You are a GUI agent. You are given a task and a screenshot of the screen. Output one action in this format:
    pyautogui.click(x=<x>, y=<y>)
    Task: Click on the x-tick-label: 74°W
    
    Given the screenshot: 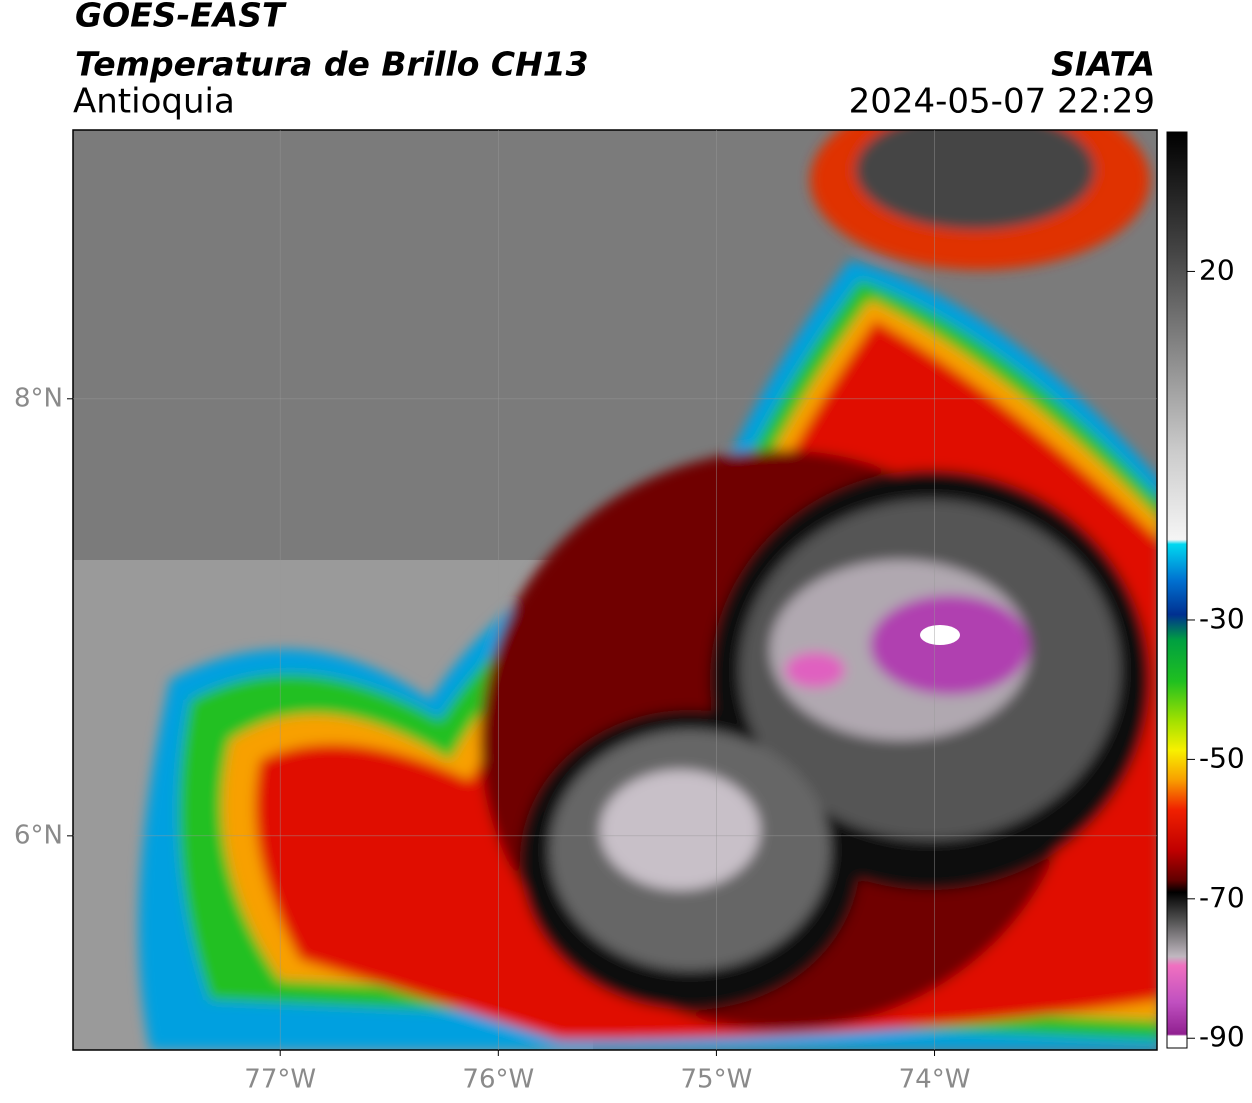 What is the action you would take?
    pyautogui.click(x=935, y=1080)
    